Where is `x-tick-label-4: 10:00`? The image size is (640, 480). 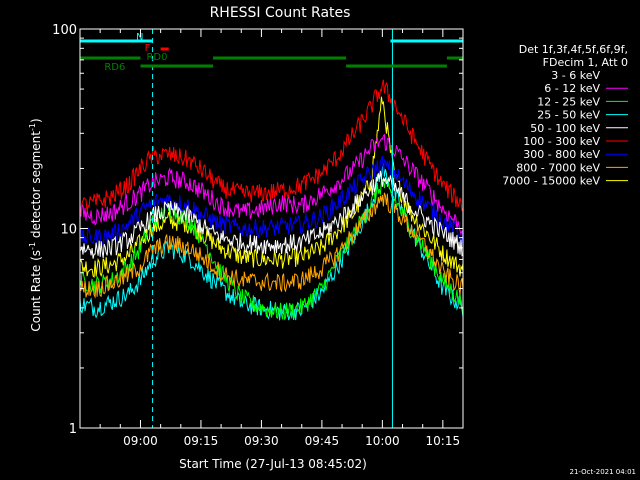 x-tick-label-4: 10:00 is located at coordinates (382, 441).